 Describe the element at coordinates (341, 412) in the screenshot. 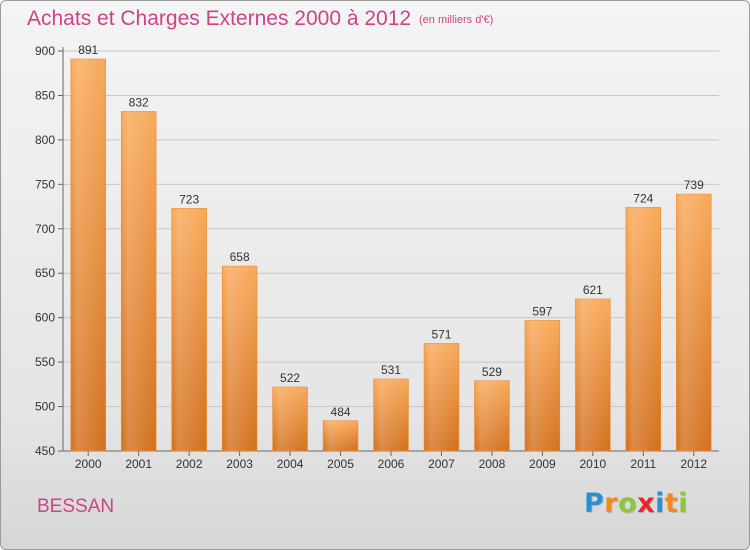

I see `value-label: 484` at that location.